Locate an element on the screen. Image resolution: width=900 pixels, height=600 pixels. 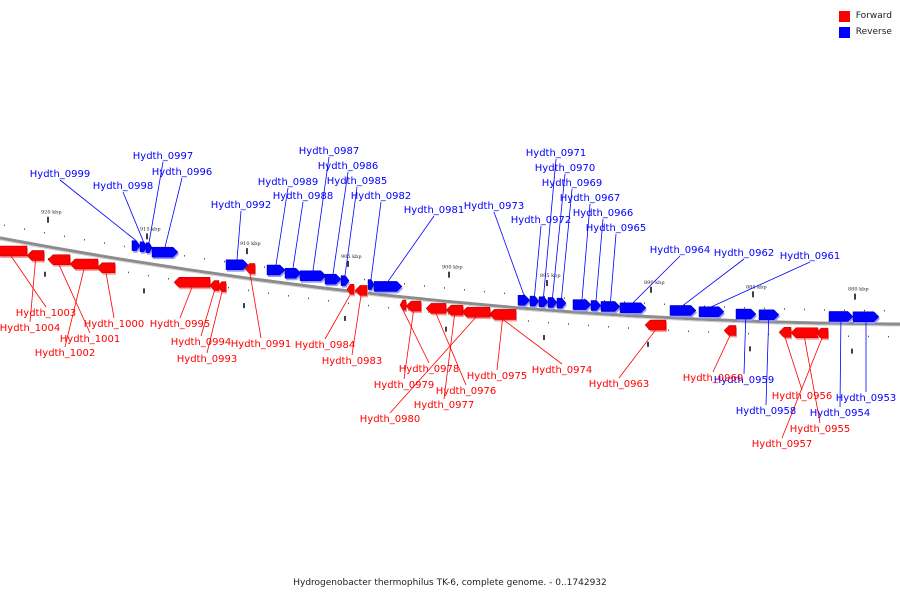
gene-label: Hydth_0980 is located at coordinates (390, 419).